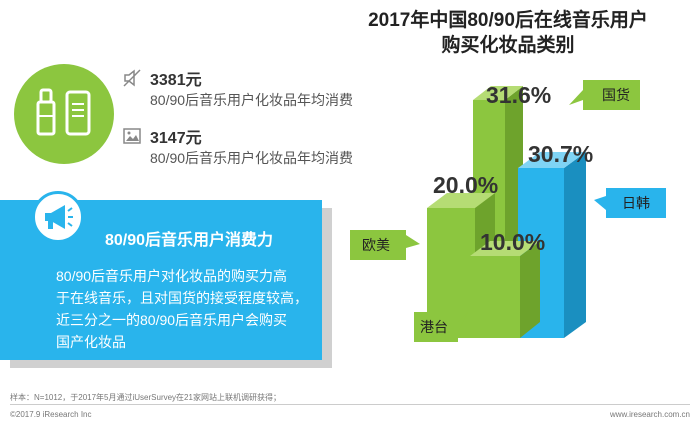  I want to click on chart-title: 2017年中国80/90后在线音乐用户 购买化妆品类别, so click(508, 33).